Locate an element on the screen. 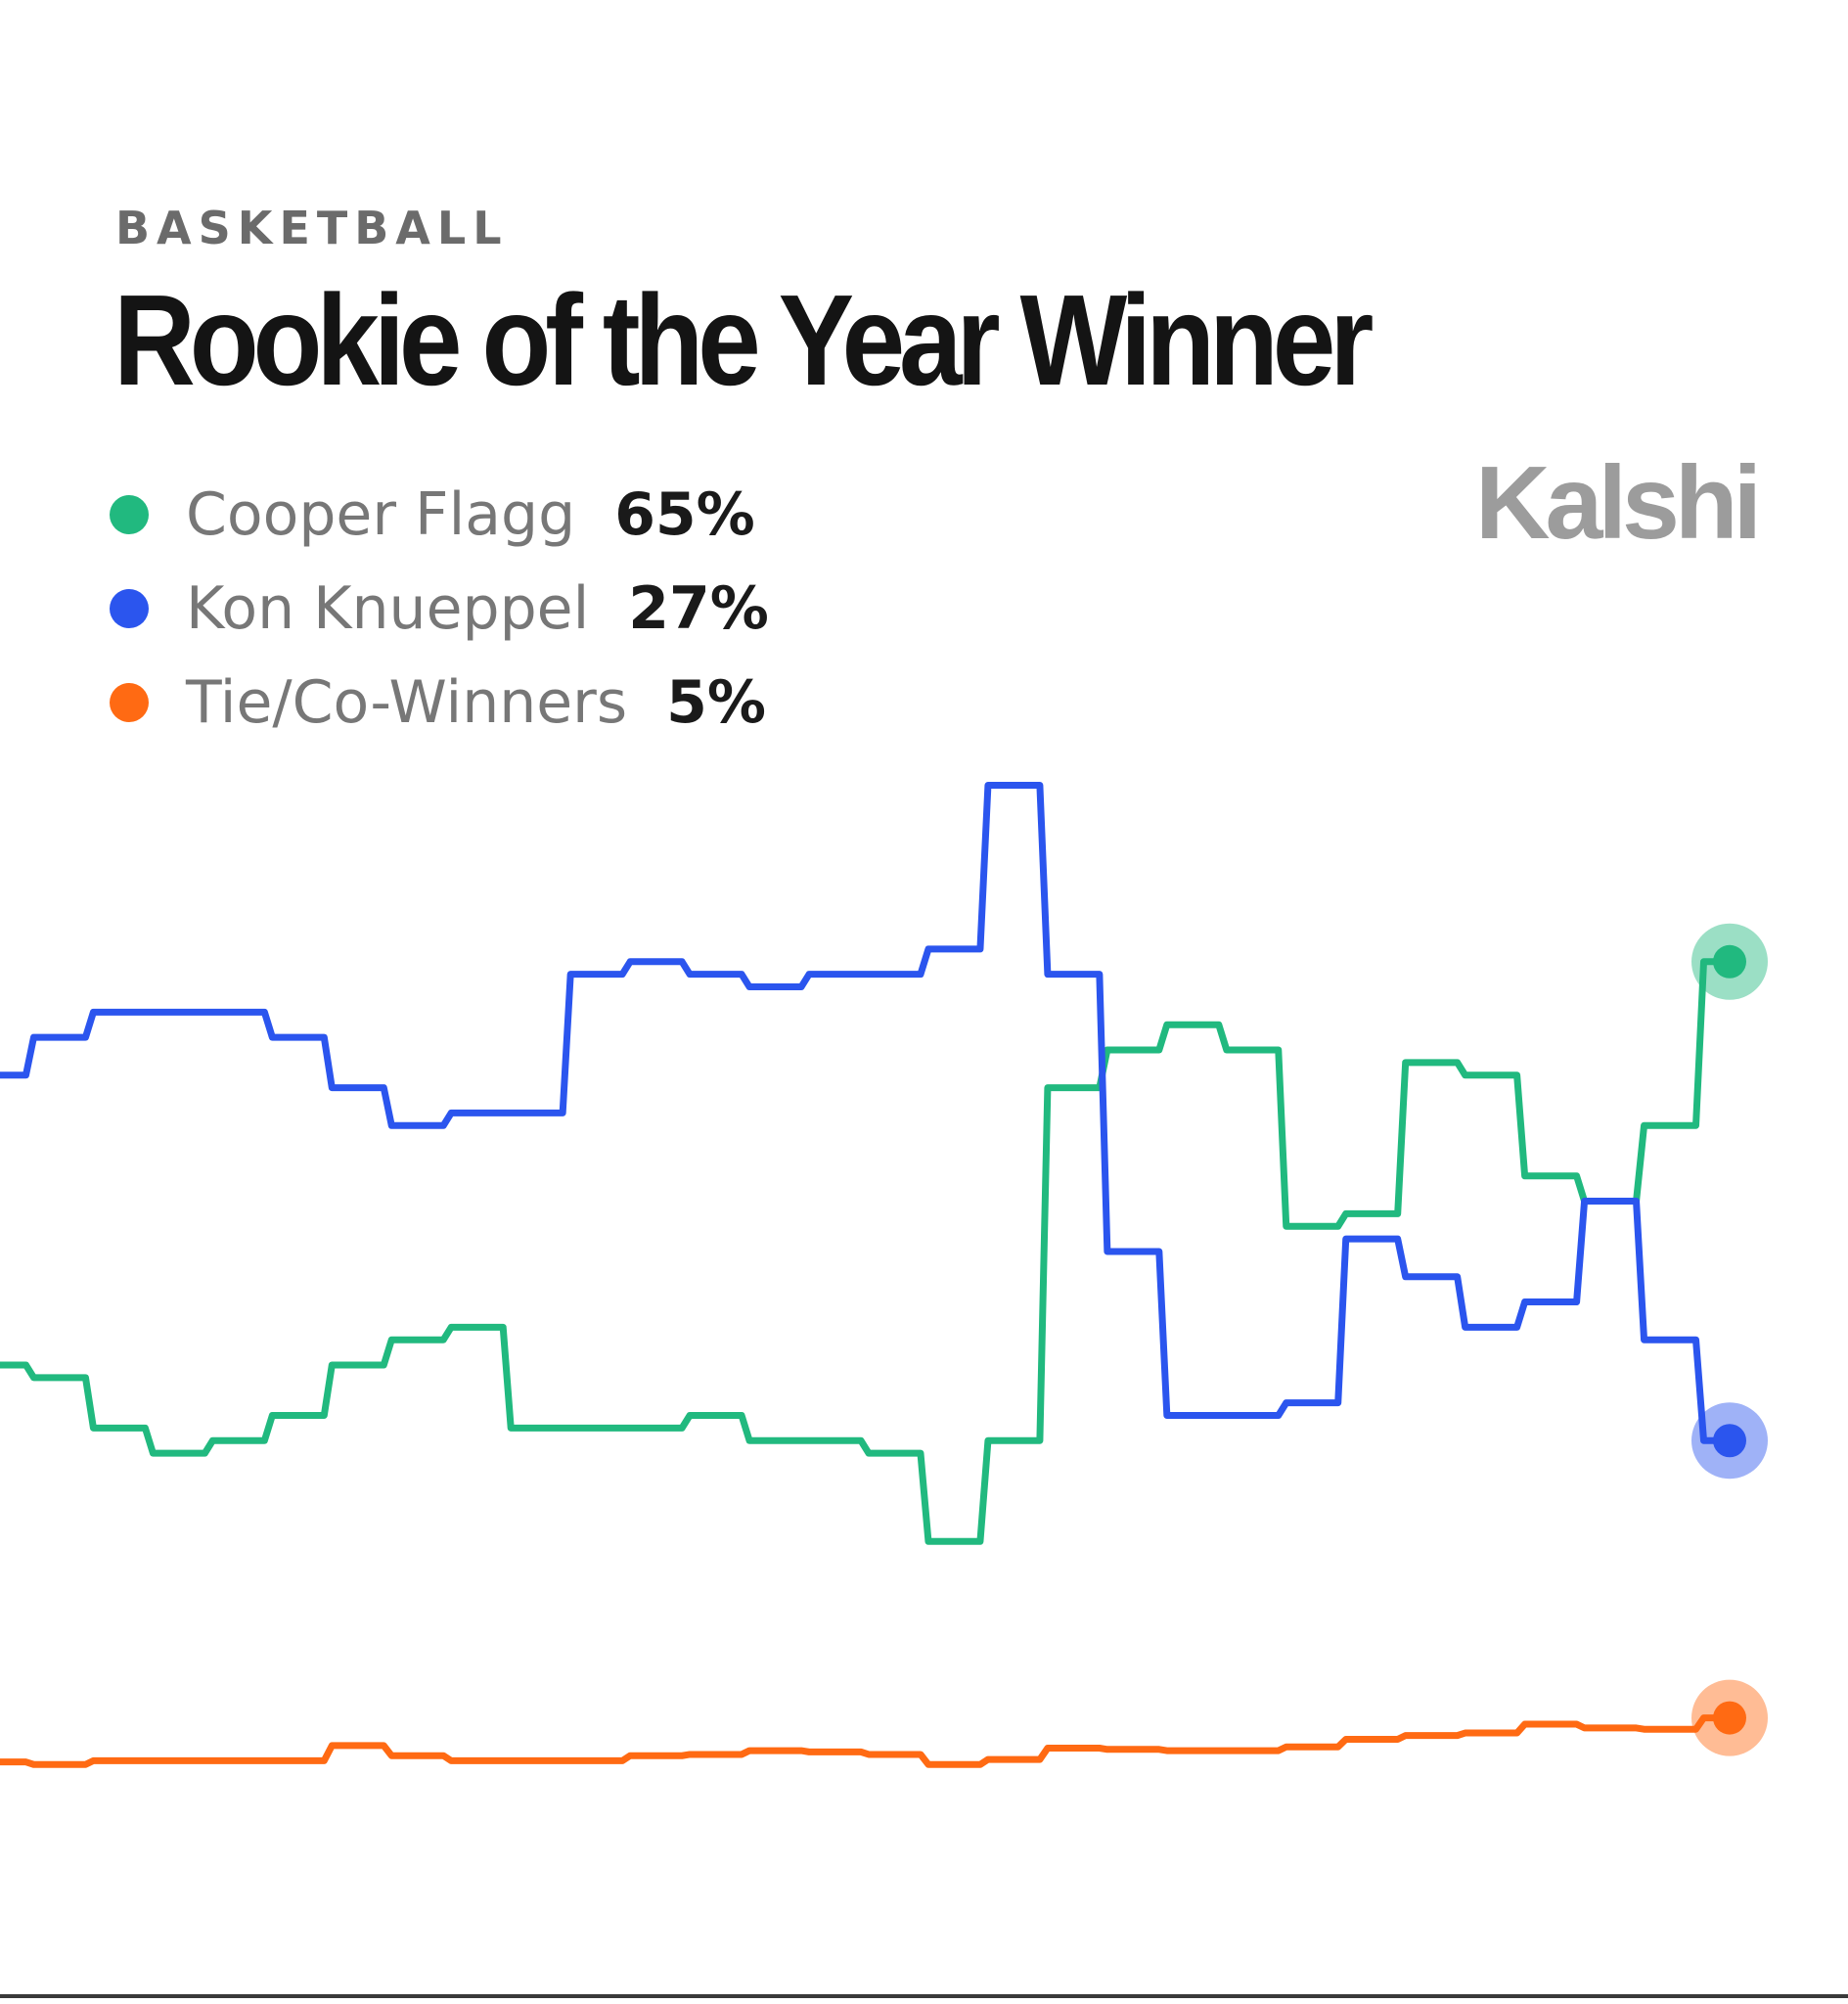 The image size is (1848, 2004). series-line-tie-co-winners is located at coordinates (867, 1741).